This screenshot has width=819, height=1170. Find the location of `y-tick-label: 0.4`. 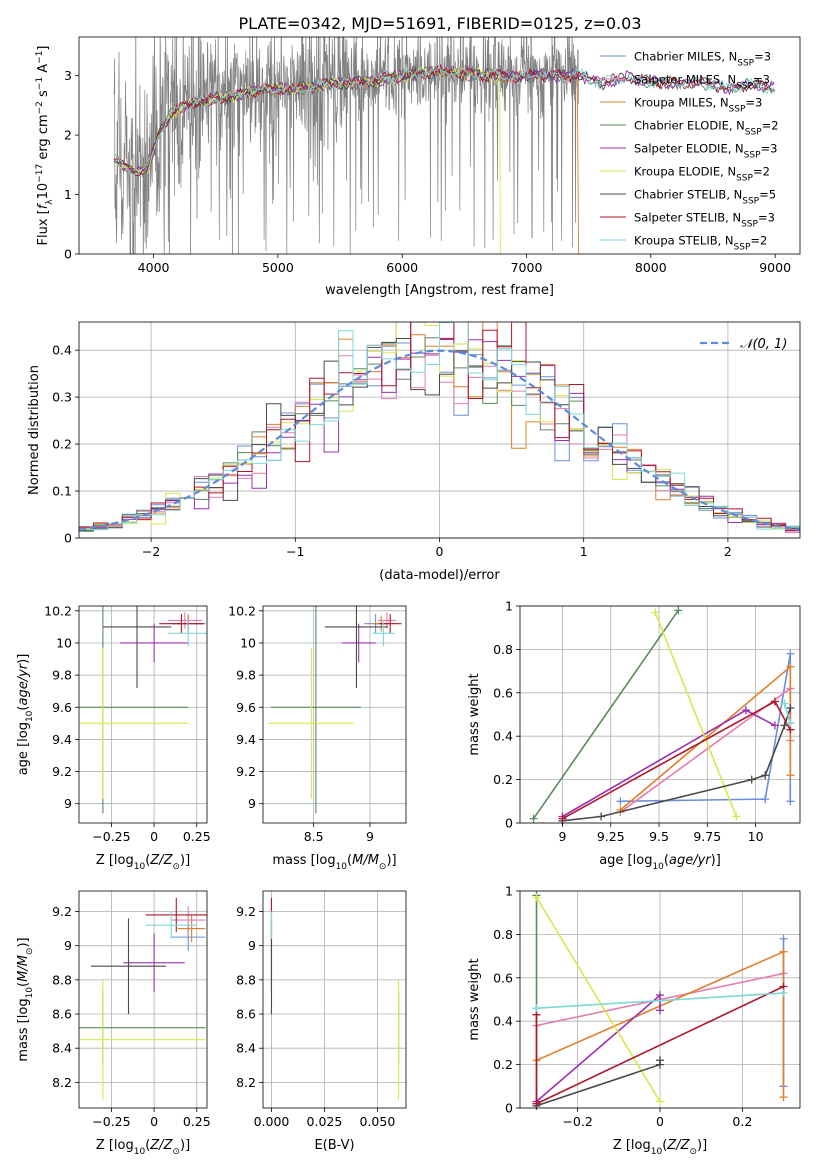

y-tick-label: 0.4 is located at coordinates (62, 350).